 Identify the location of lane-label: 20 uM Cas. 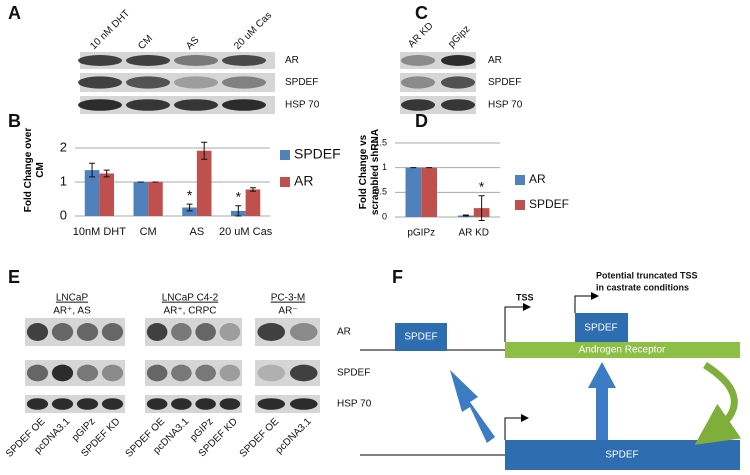
(253, 31).